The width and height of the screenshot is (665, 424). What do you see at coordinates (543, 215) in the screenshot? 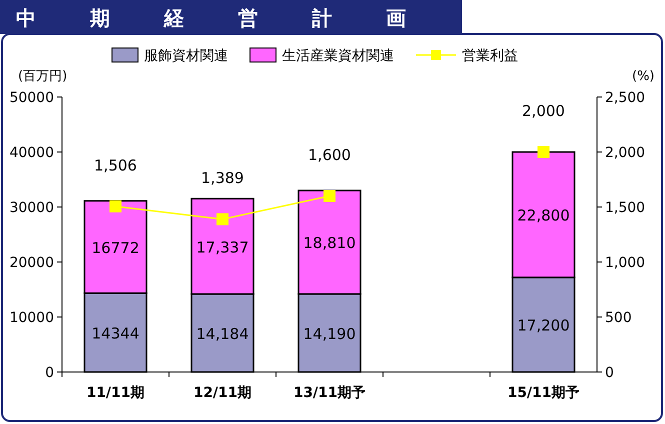
I see `data-label: 22,800` at bounding box center [543, 215].